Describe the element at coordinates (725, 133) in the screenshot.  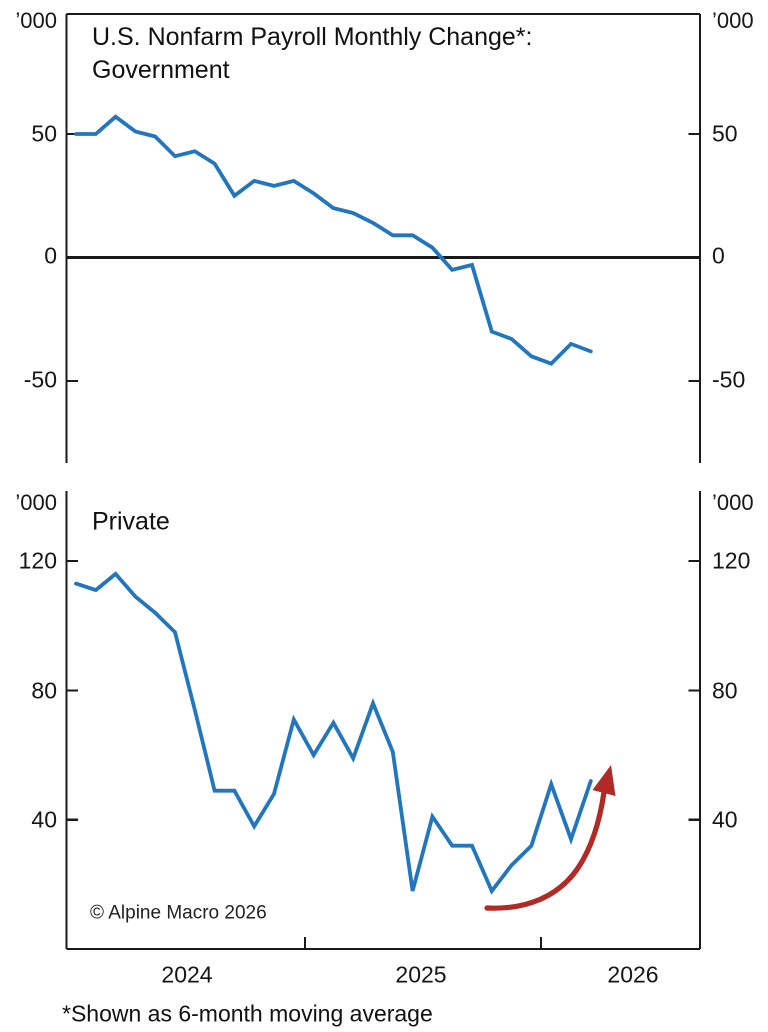
I see `y-label-top-right-50: 50` at that location.